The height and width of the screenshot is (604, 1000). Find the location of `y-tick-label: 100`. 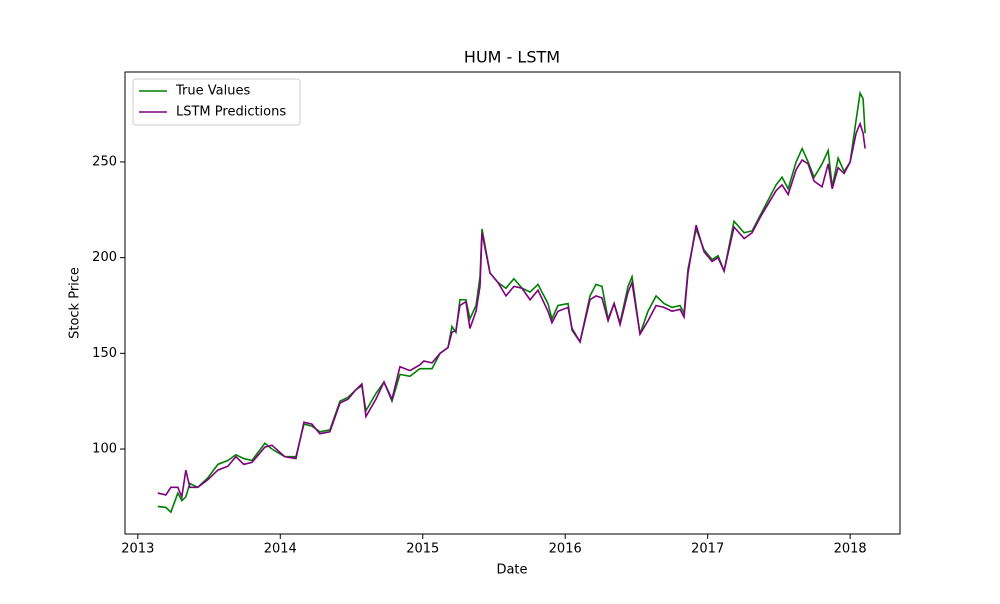

y-tick-label: 100 is located at coordinates (104, 449).